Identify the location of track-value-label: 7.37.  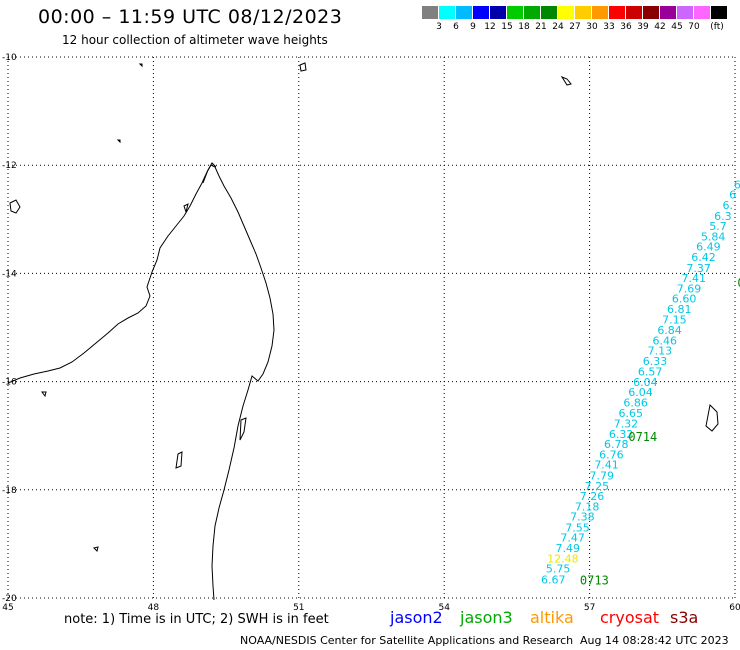
(698, 268).